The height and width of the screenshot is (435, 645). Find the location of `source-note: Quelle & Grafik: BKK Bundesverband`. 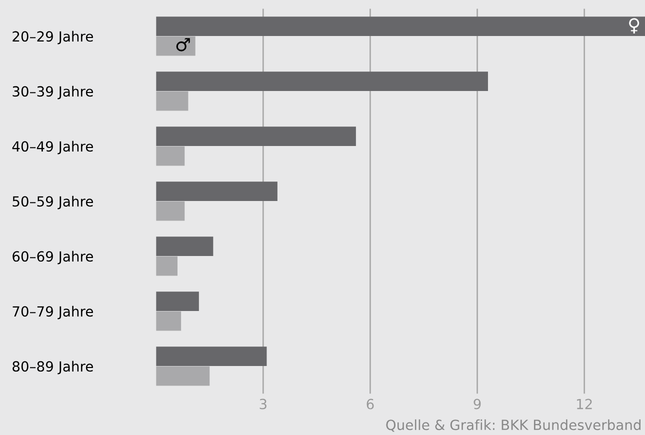

source-note: Quelle & Grafik: BKK Bundesverband is located at coordinates (513, 425).